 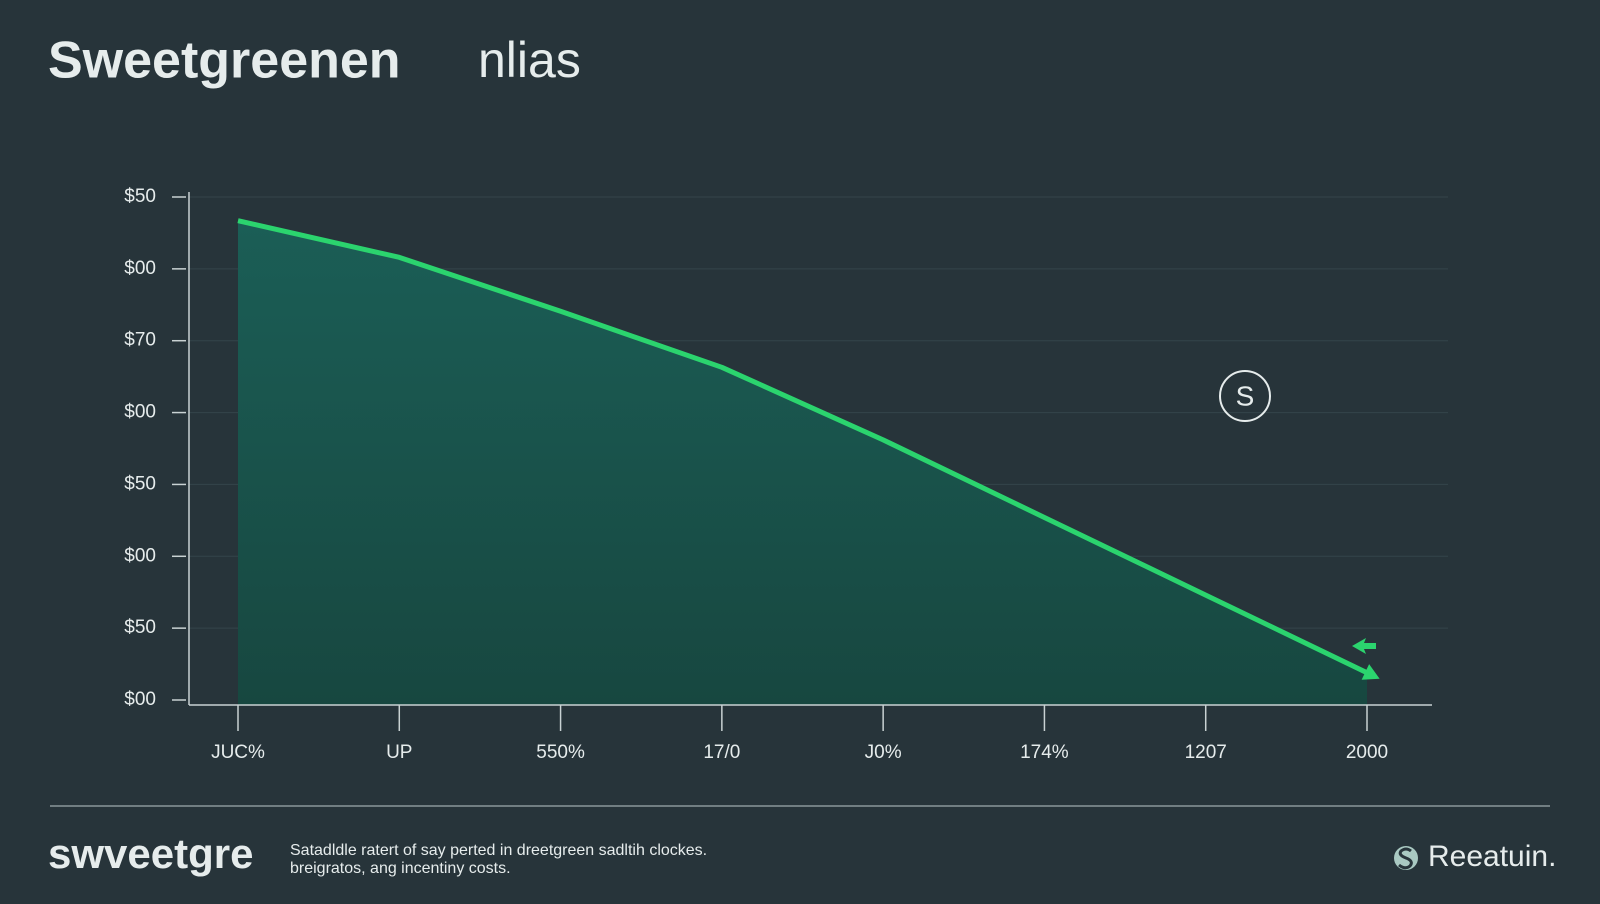 I want to click on annotation-symbol: S, so click(x=1245, y=395).